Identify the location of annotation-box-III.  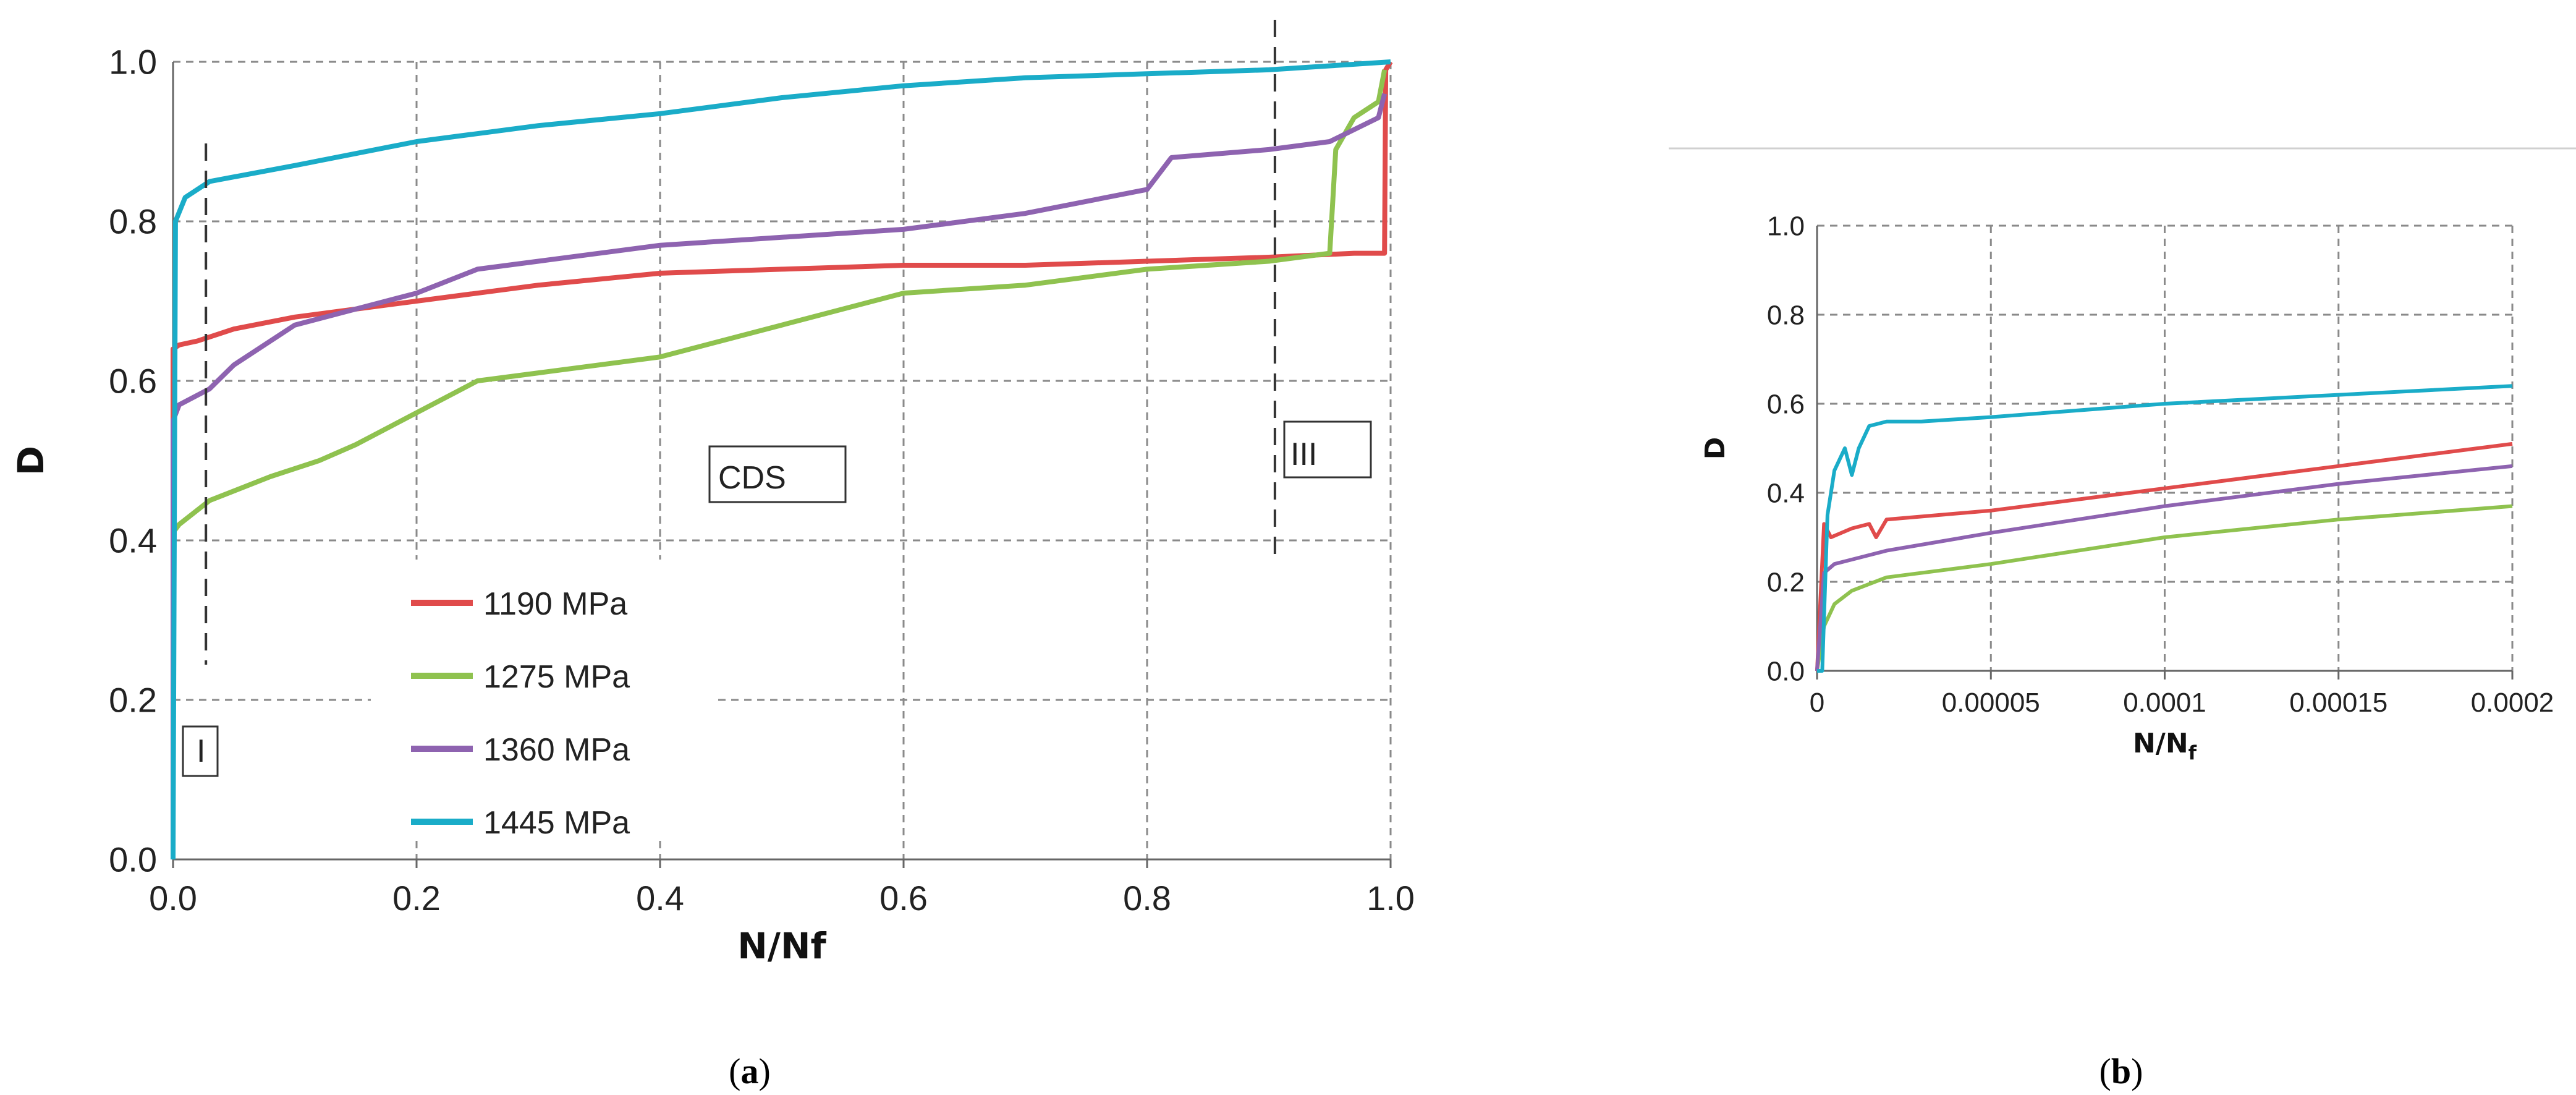
(1327, 450).